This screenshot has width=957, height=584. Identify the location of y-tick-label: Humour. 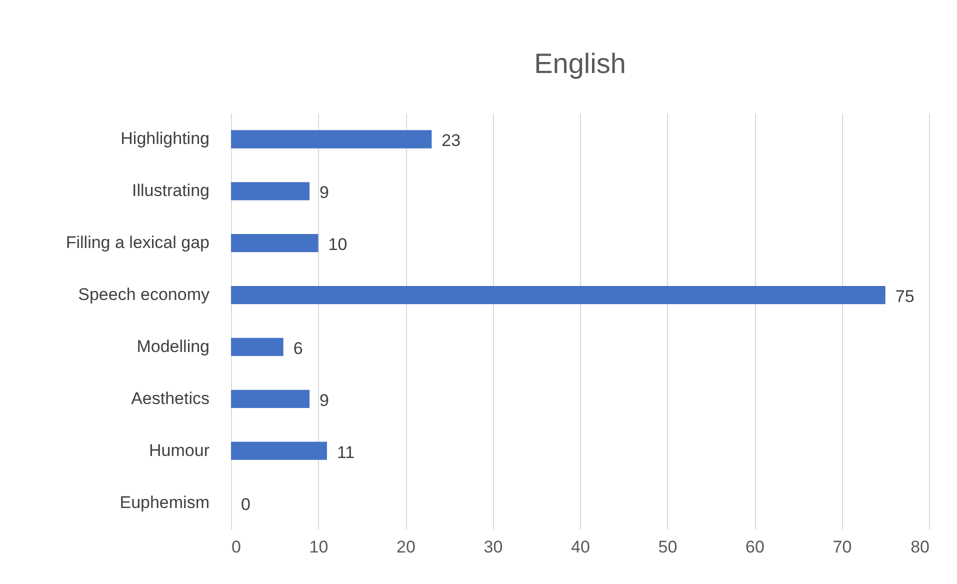
(179, 450).